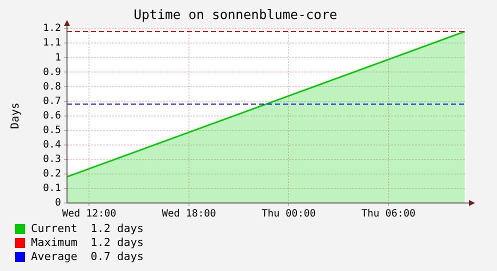 Image resolution: width=497 pixels, height=271 pixels. Describe the element at coordinates (51, 101) in the screenshot. I see `y-tick-label: 0.7` at that location.